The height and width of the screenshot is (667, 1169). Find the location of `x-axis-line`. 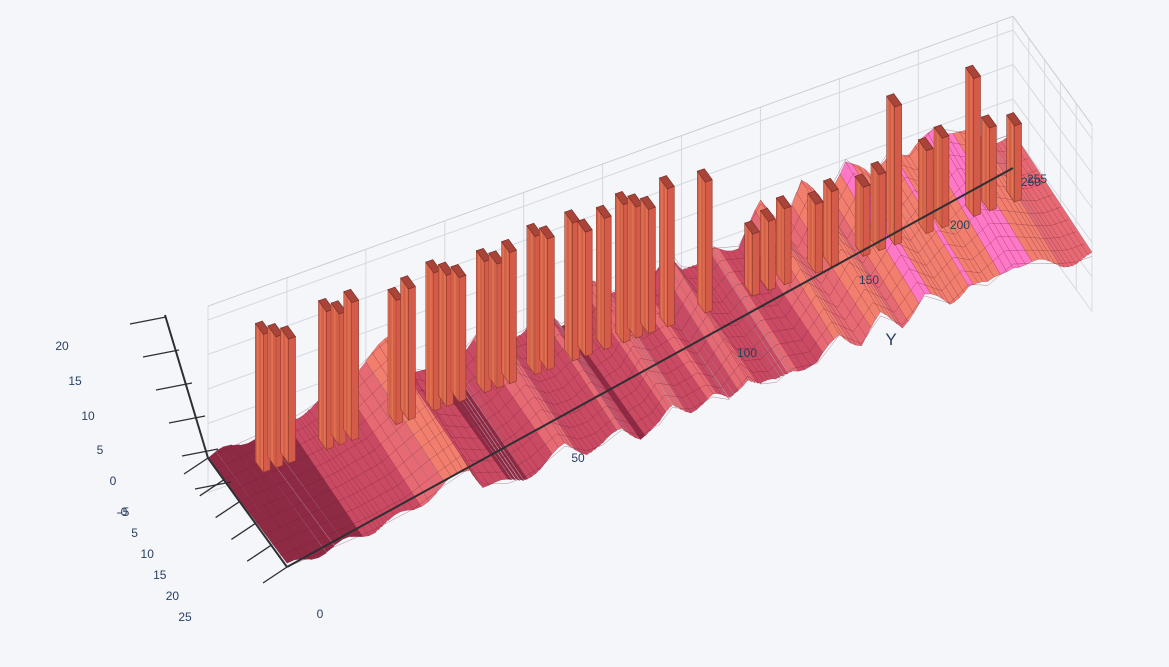

x-axis-line is located at coordinates (247, 512).